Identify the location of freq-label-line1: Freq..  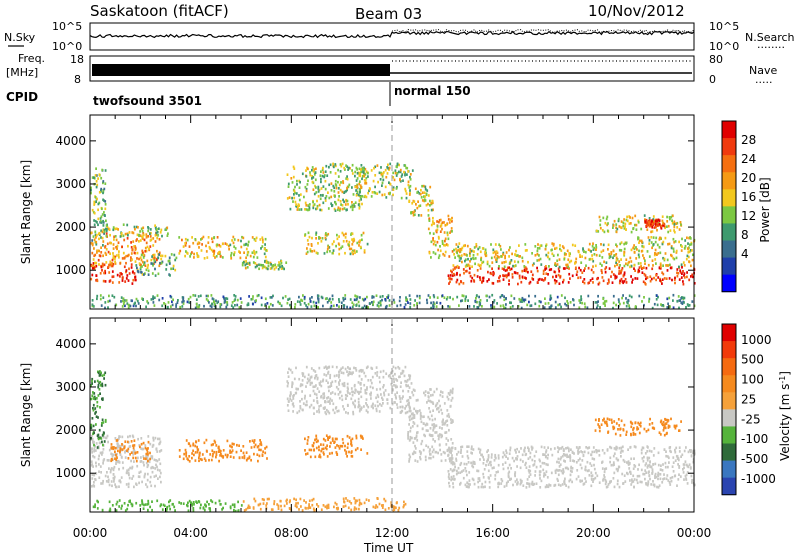
(31, 58).